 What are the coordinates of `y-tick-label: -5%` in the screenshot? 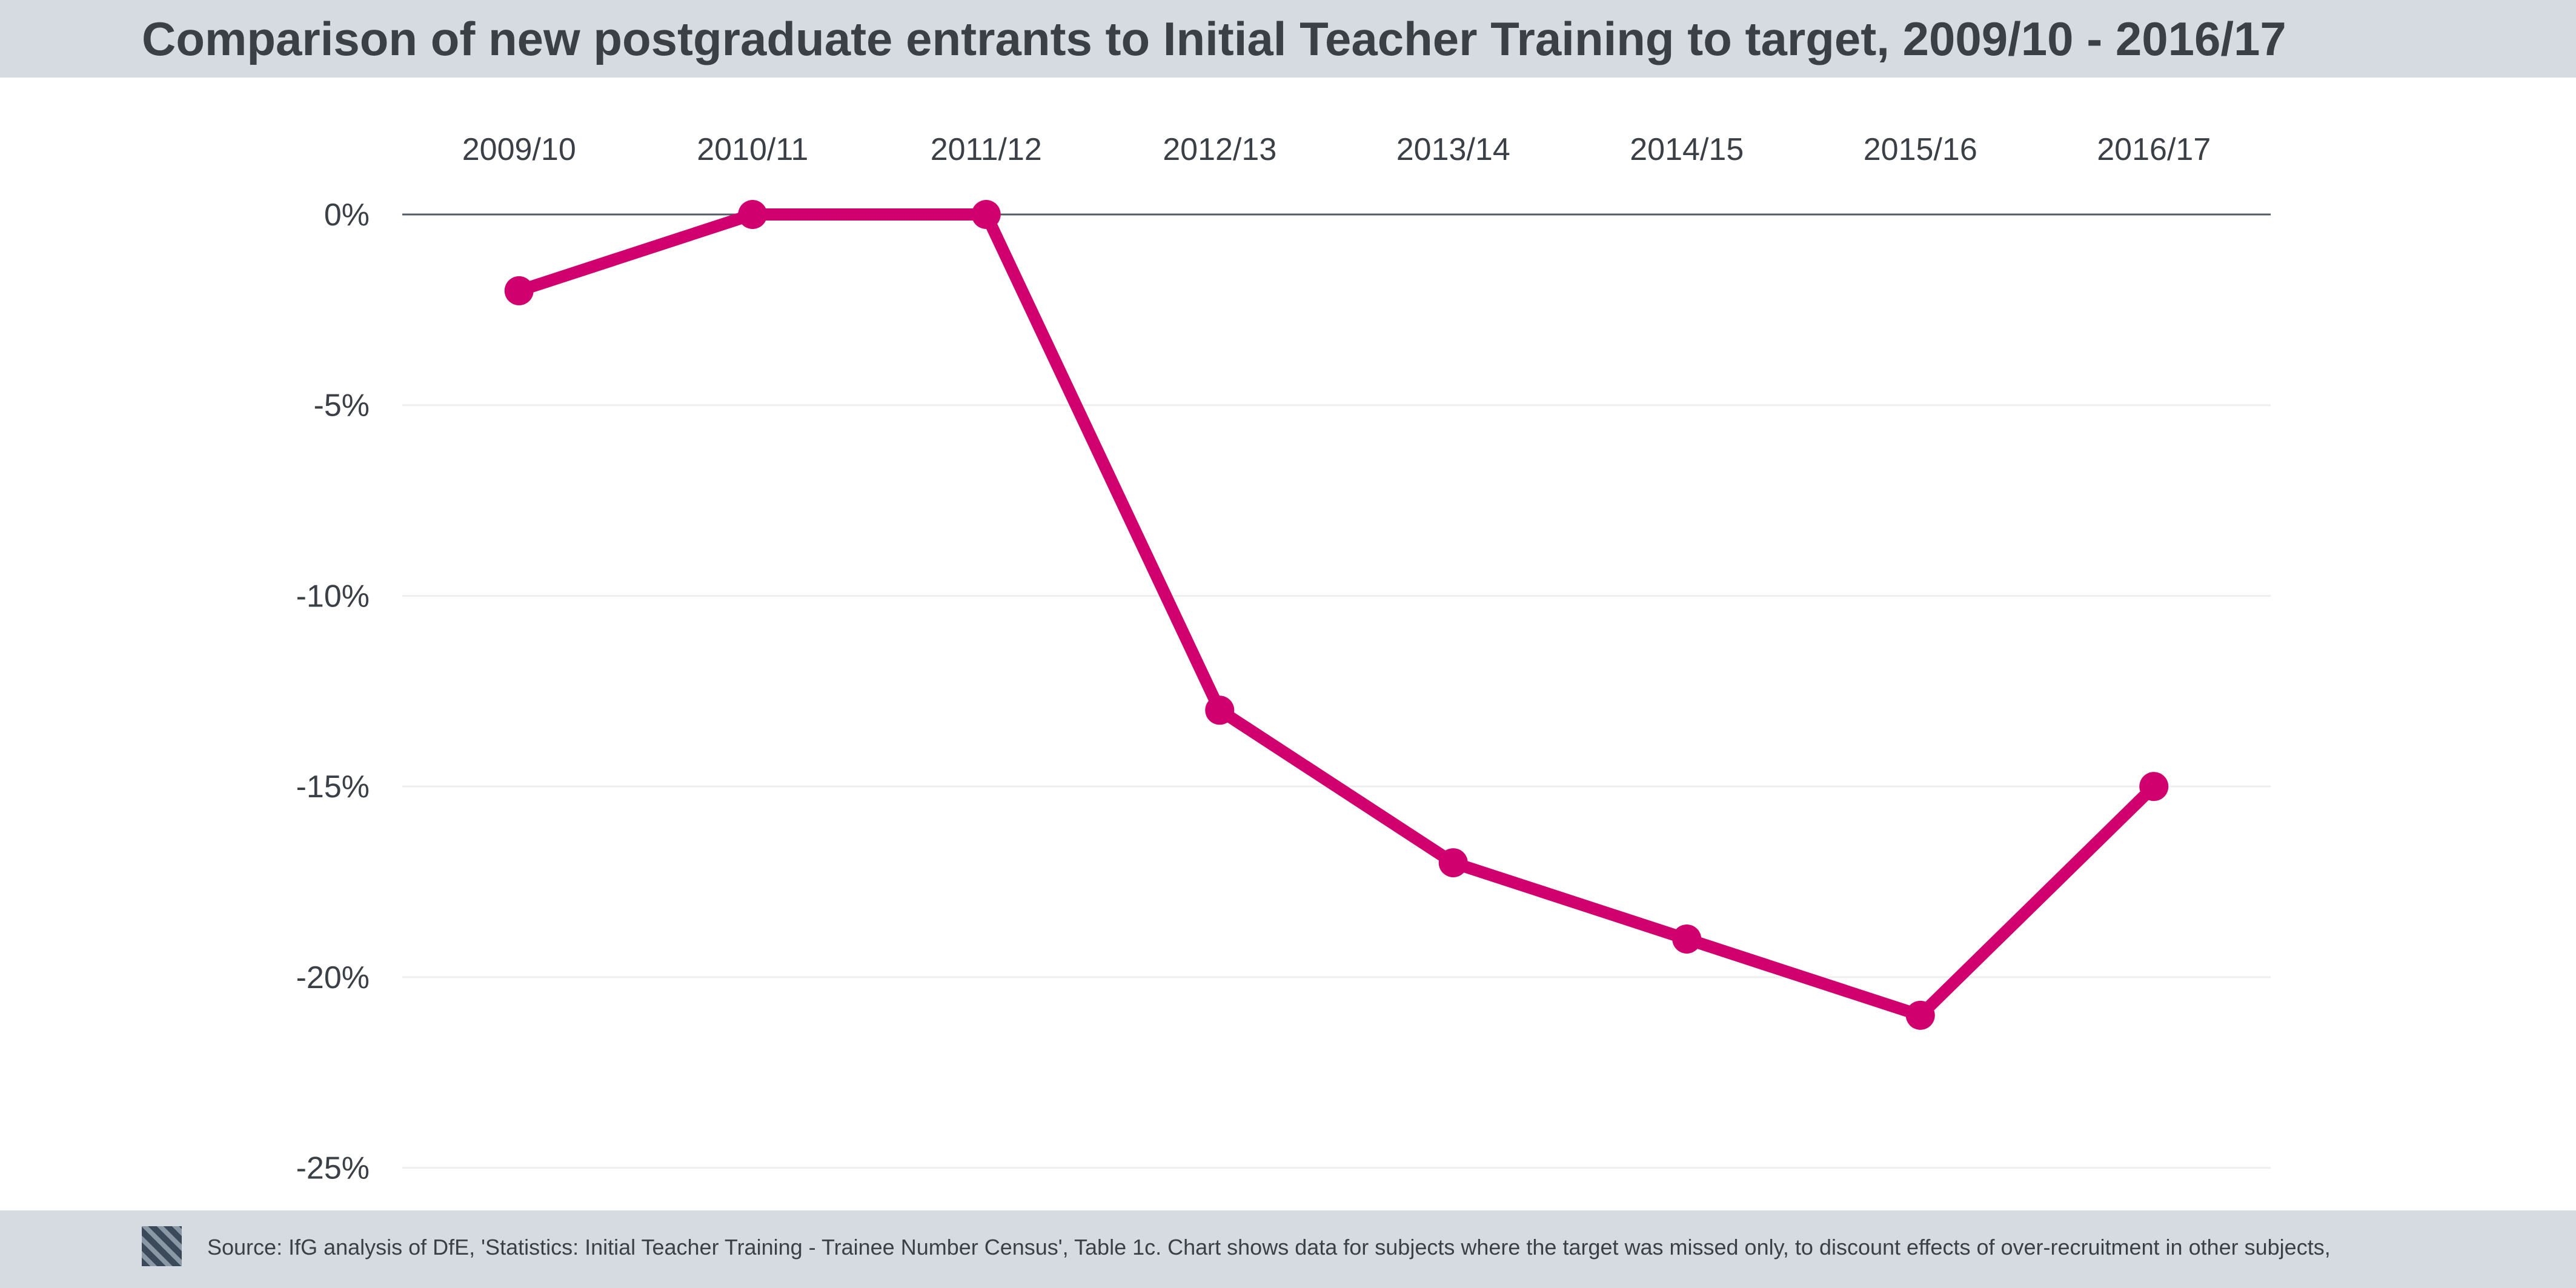 It's located at (342, 405).